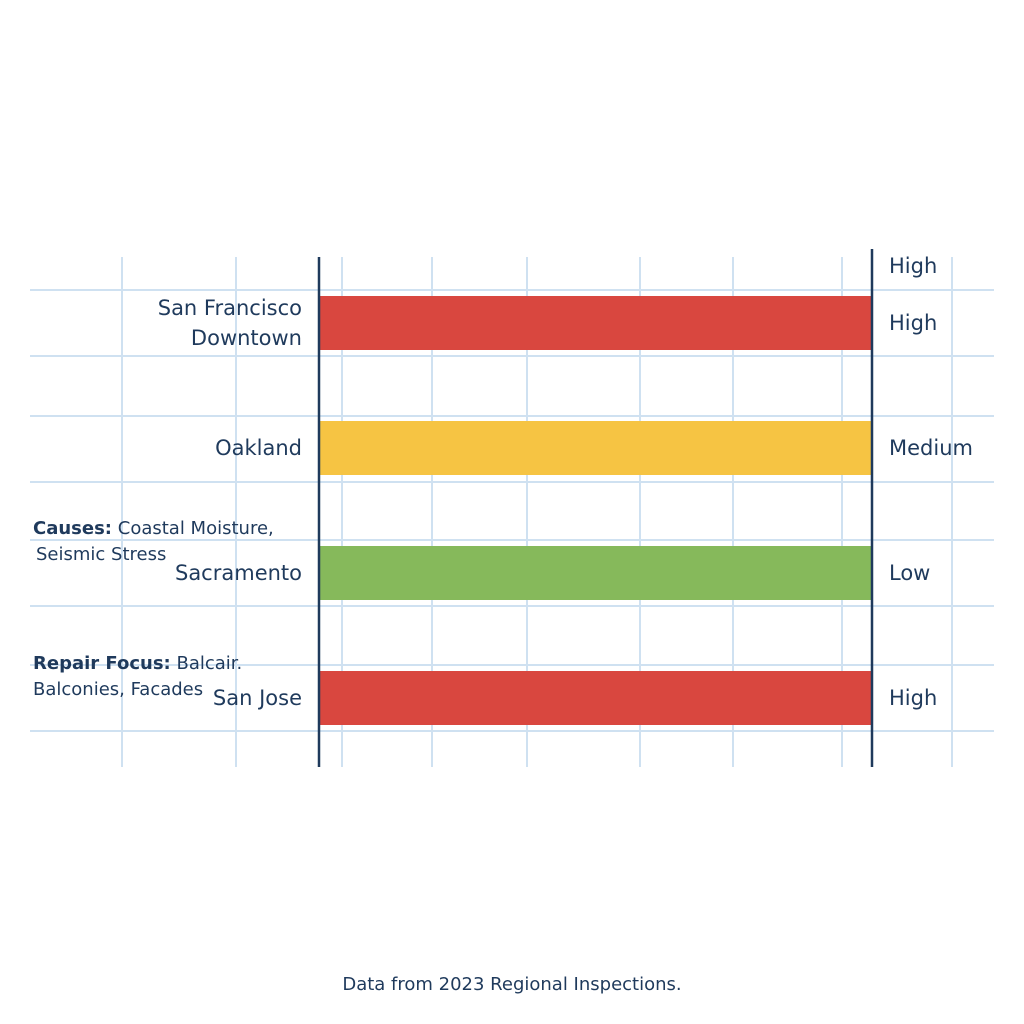  I want to click on category-label-2-line-0: Sacramento, so click(238, 573).